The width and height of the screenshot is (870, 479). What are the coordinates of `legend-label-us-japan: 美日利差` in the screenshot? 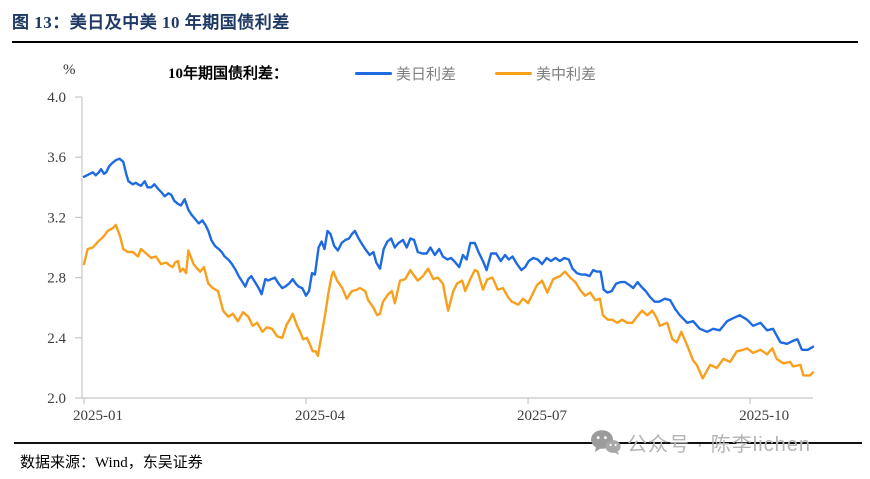 It's located at (426, 75).